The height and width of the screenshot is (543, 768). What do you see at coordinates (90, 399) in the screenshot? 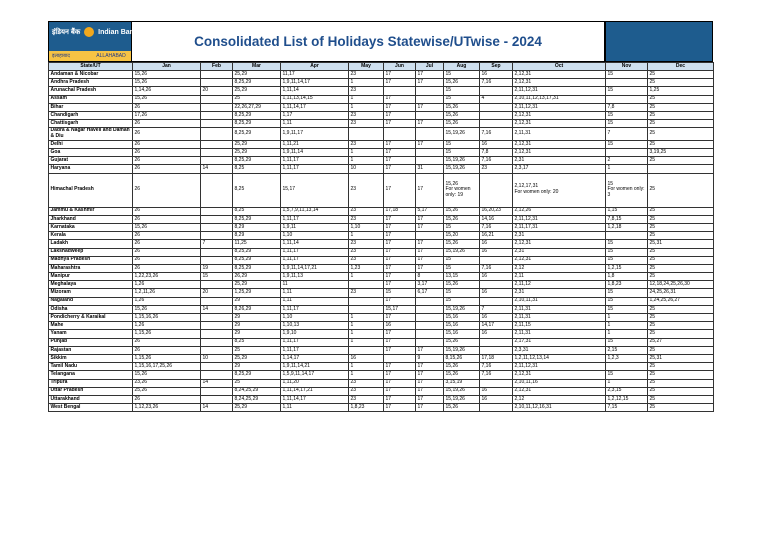
I see `state-name-cell: Uttarakhand` at bounding box center [90, 399].